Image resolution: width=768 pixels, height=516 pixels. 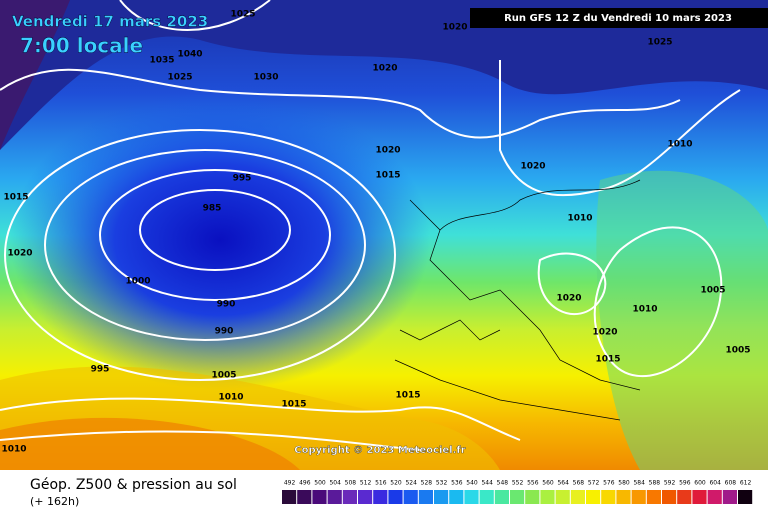 I want to click on legend-label: 568, so click(x=579, y=483).